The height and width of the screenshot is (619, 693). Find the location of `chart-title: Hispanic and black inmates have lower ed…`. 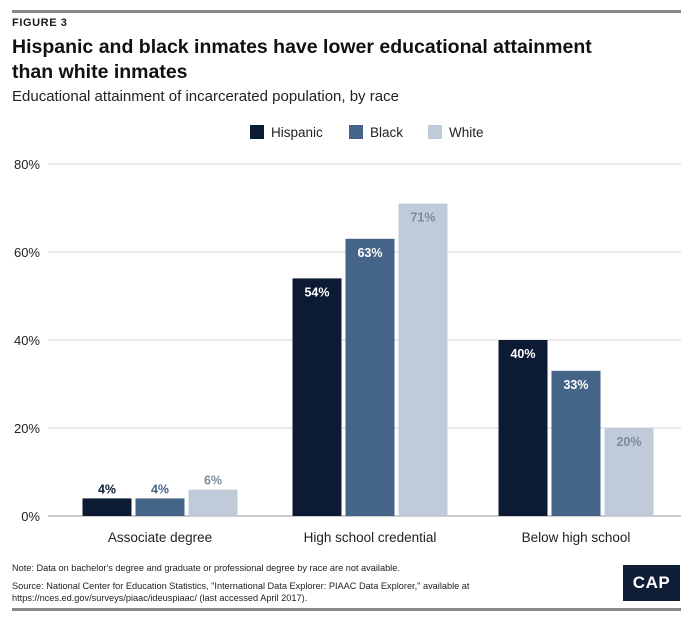

chart-title: Hispanic and black inmates have lower ed… is located at coordinates (302, 59).